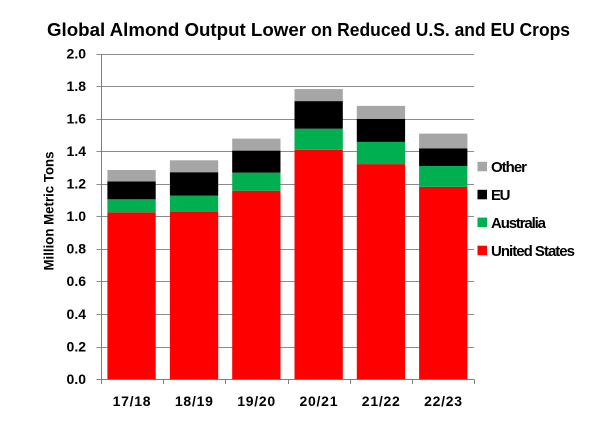 Image resolution: width=600 pixels, height=442 pixels. Describe the element at coordinates (533, 251) in the screenshot. I see `svg-text: United States` at that location.